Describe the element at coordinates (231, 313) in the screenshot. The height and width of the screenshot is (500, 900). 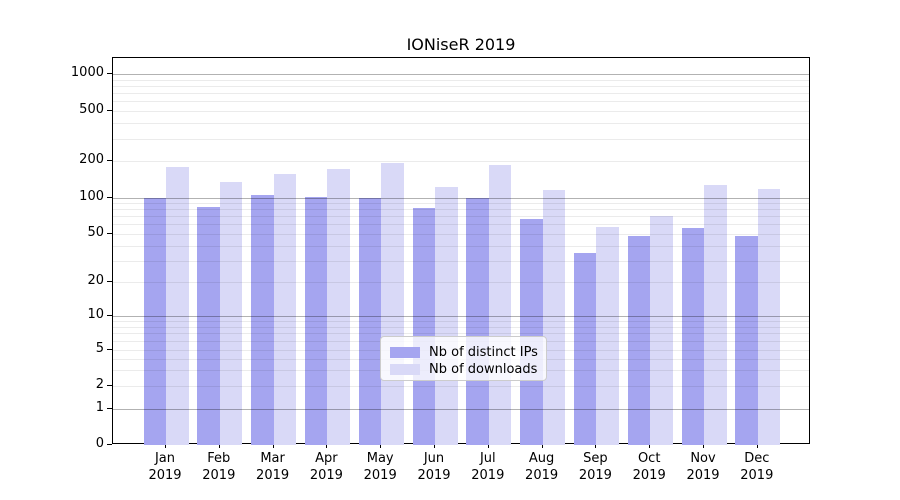
I see `bar-downloads-feb` at that location.